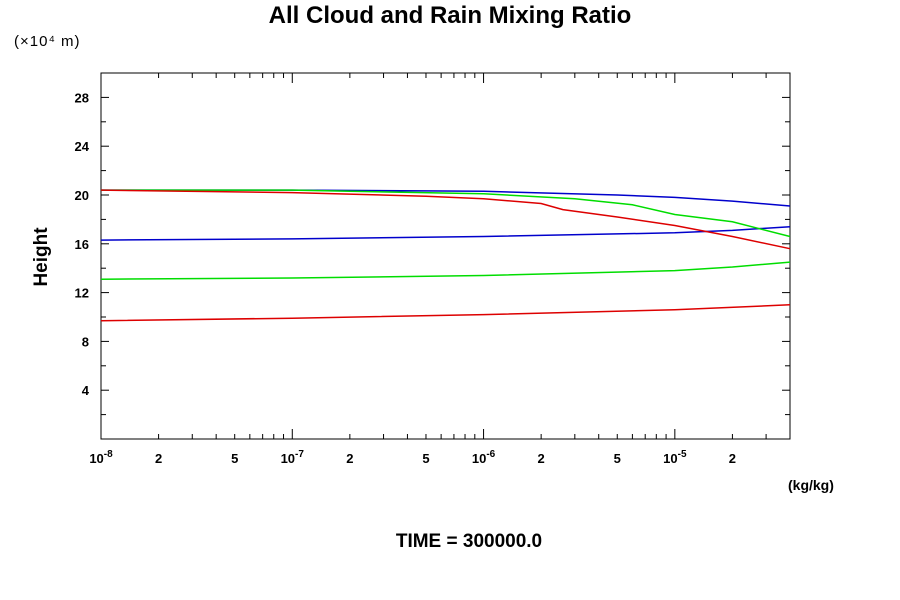 The width and height of the screenshot is (900, 600). What do you see at coordinates (82, 97) in the screenshot?
I see `y-tick-label: 28` at bounding box center [82, 97].